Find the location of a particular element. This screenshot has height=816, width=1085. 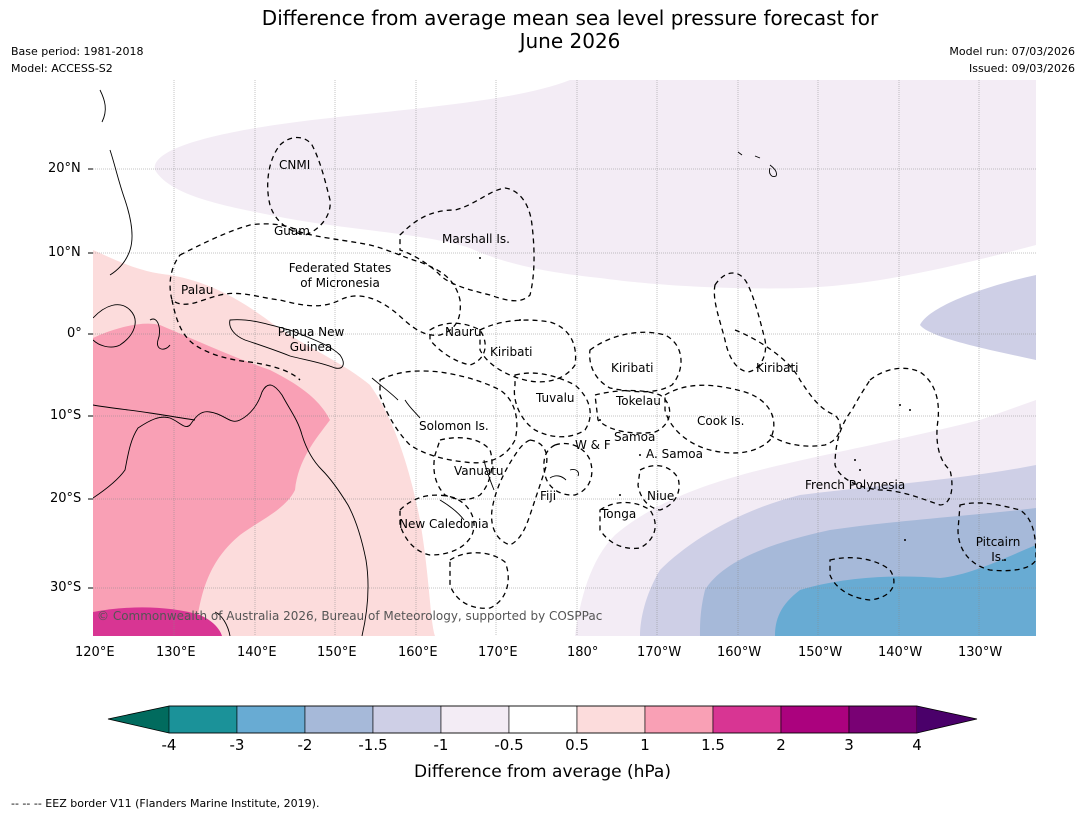

colorbar-cells is located at coordinates (543, 719).